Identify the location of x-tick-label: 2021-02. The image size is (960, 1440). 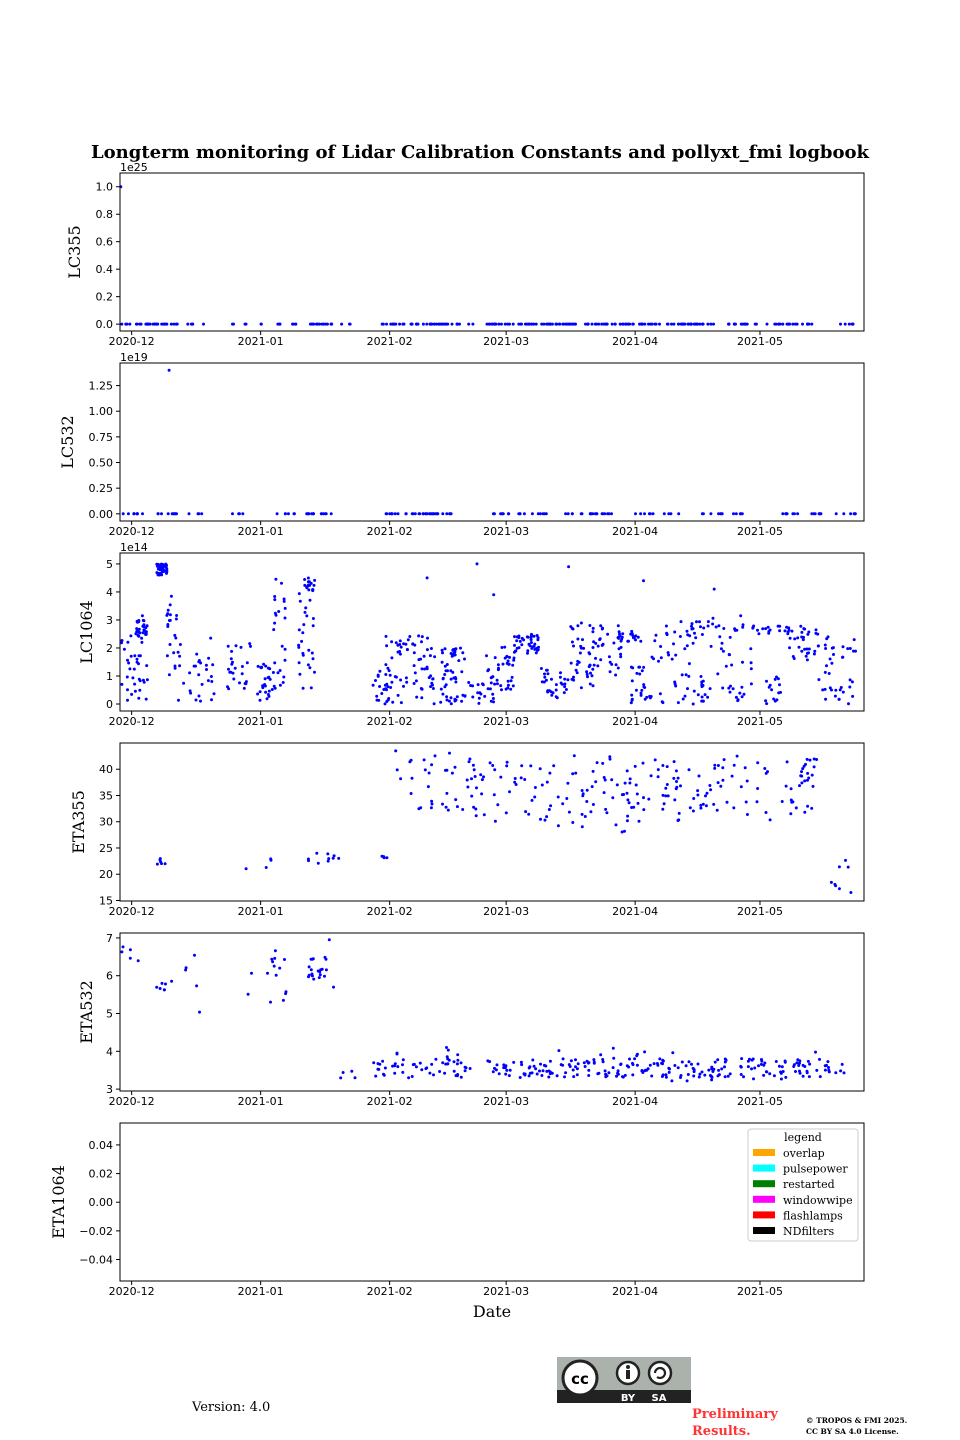
(390, 1291).